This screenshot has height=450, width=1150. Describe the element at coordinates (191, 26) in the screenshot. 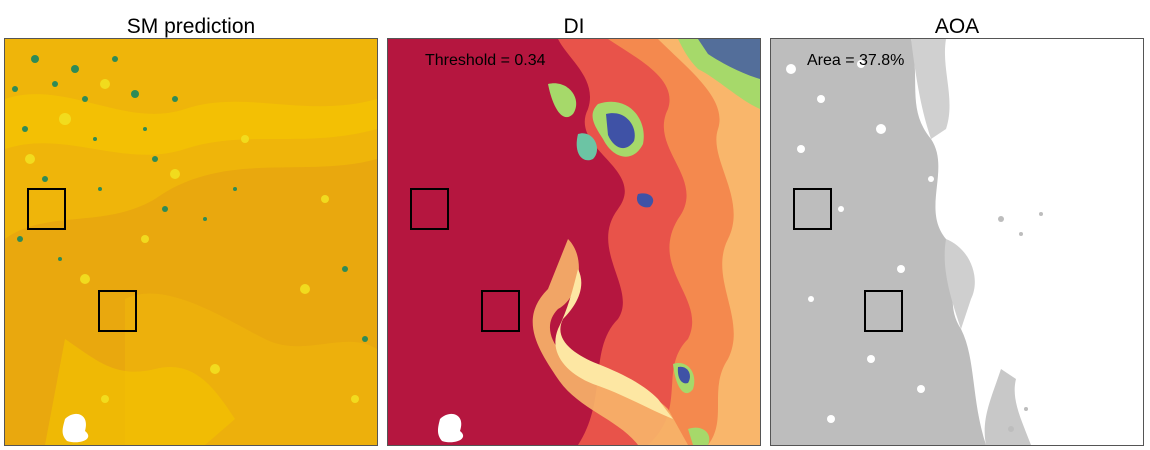

I see `panel-title-sm-prediction: SM prediction` at that location.